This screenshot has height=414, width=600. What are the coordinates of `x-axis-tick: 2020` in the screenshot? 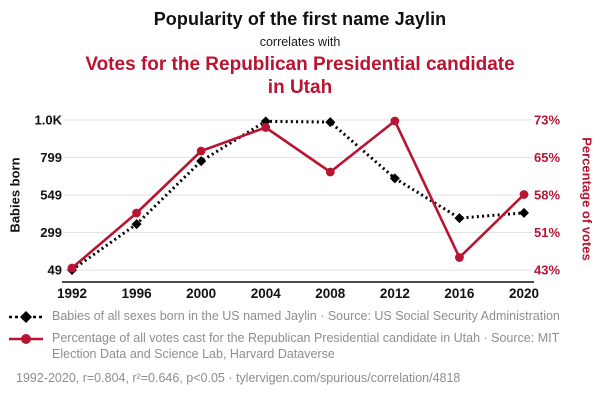 It's located at (524, 293).